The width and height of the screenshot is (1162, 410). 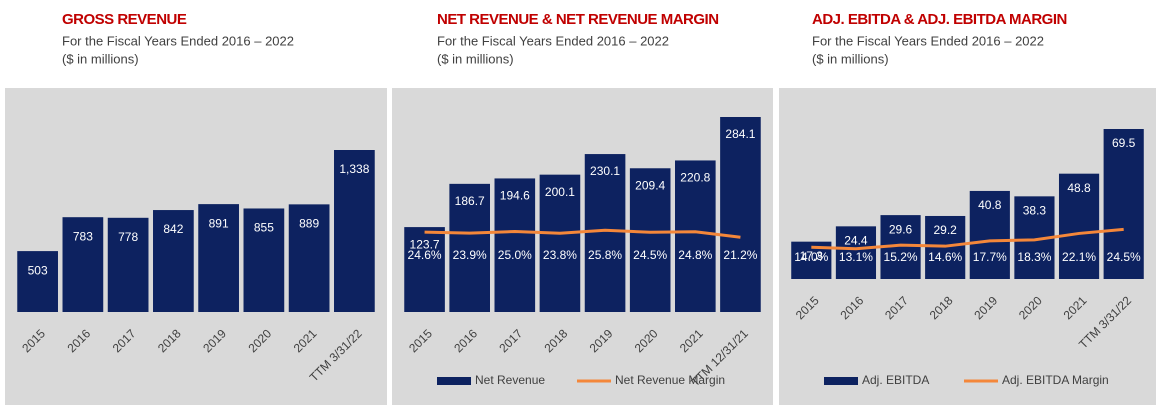 What do you see at coordinates (515, 196) in the screenshot?
I see `value-label: 194.6` at bounding box center [515, 196].